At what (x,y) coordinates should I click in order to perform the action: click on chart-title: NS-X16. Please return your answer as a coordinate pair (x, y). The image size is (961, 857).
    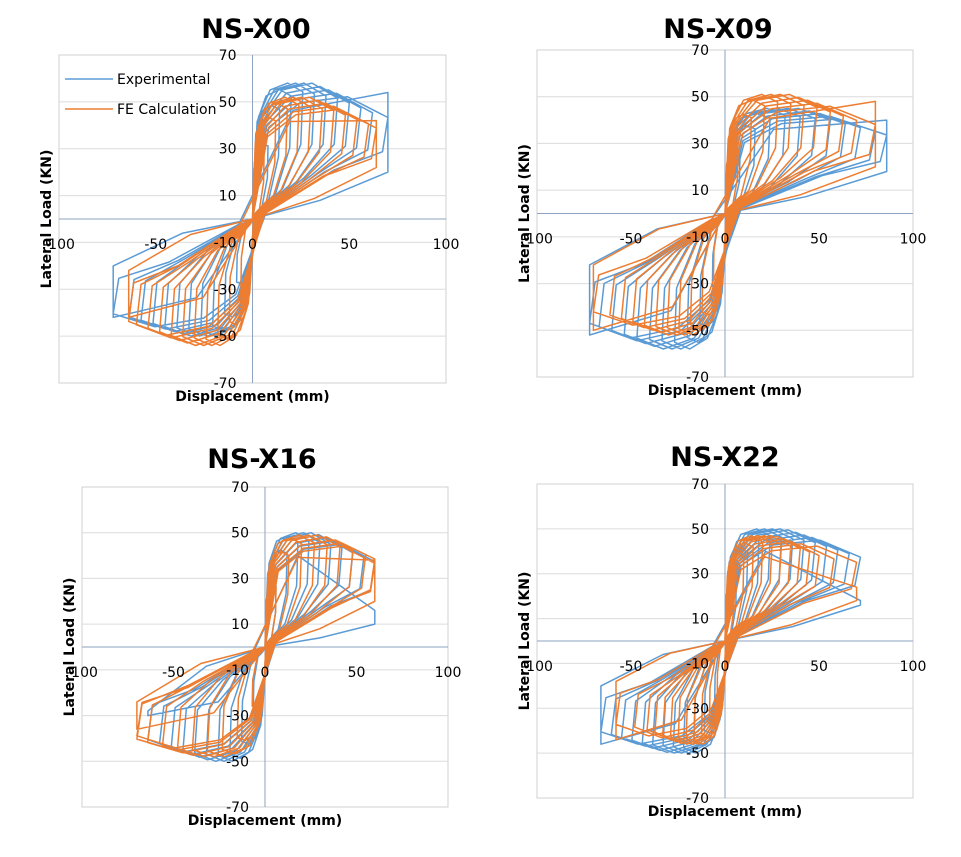
    Looking at the image, I should click on (261, 459).